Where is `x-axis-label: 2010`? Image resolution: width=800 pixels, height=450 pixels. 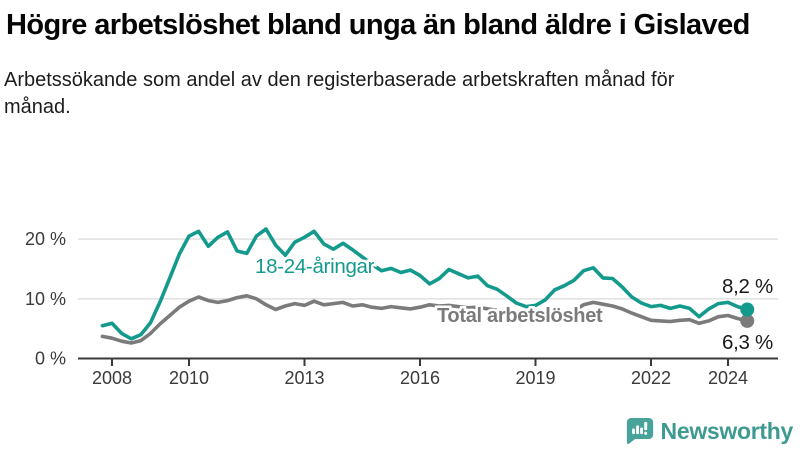 x-axis-label: 2010 is located at coordinates (189, 378).